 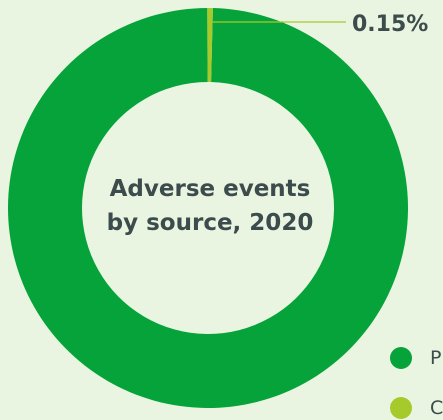 What do you see at coordinates (210, 45) in the screenshot?
I see `donut-slice-c` at bounding box center [210, 45].